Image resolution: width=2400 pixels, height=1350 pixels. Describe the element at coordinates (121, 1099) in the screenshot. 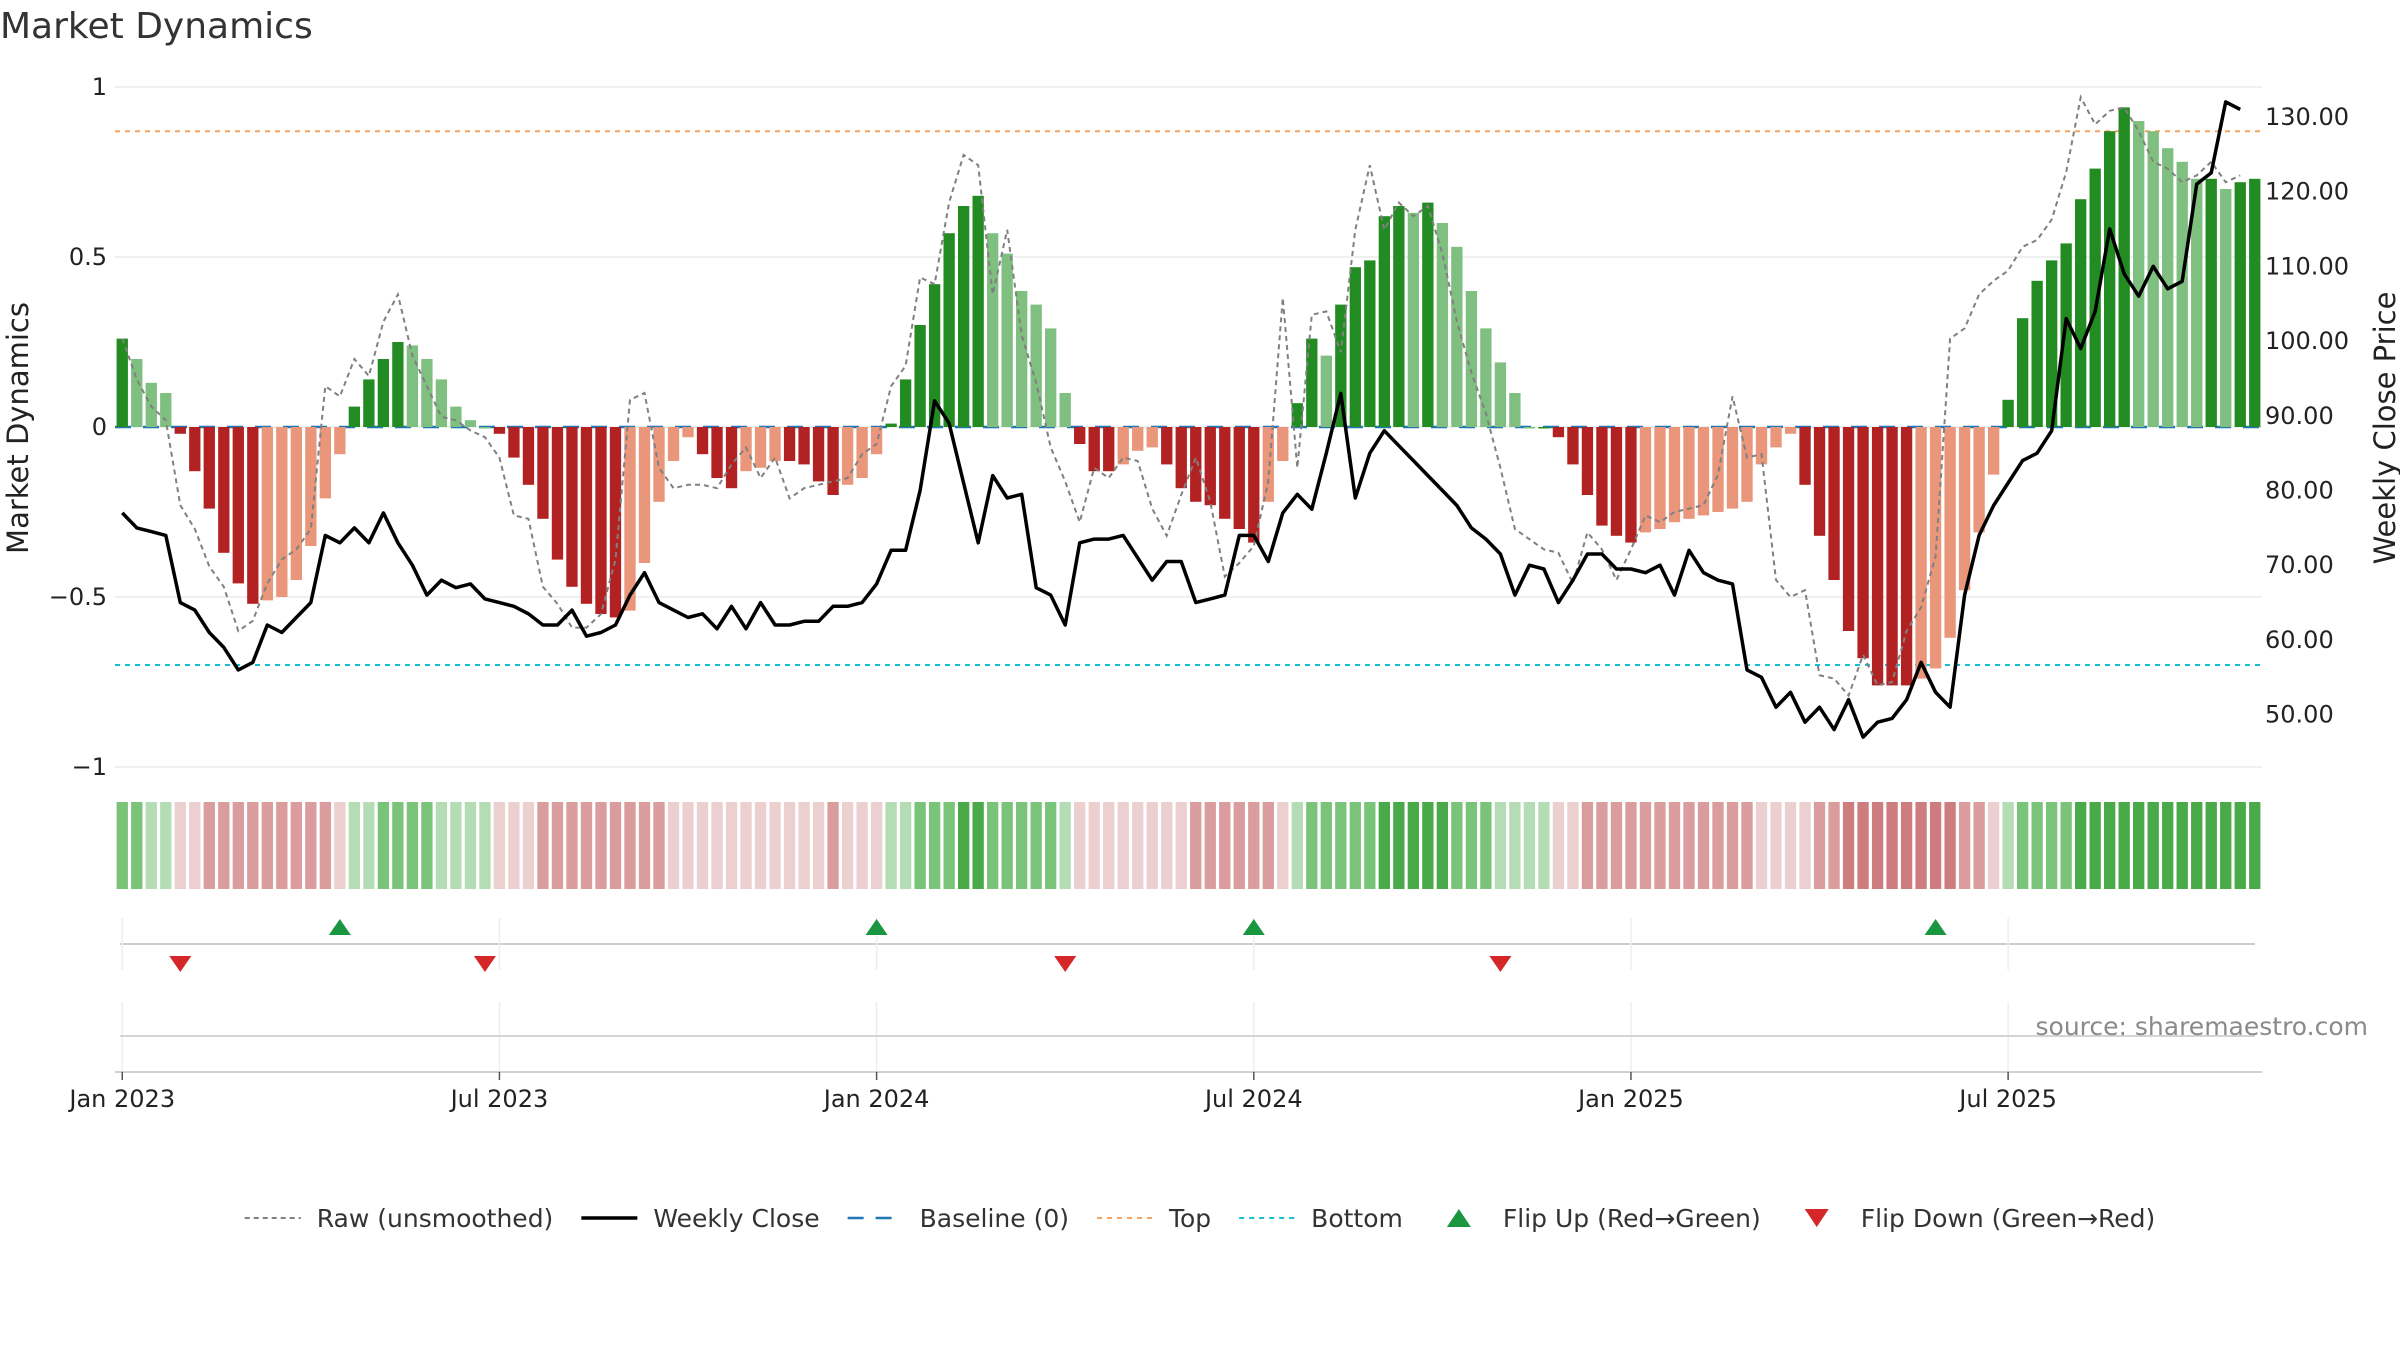

I see `x-tick-label: Jan 2023` at that location.